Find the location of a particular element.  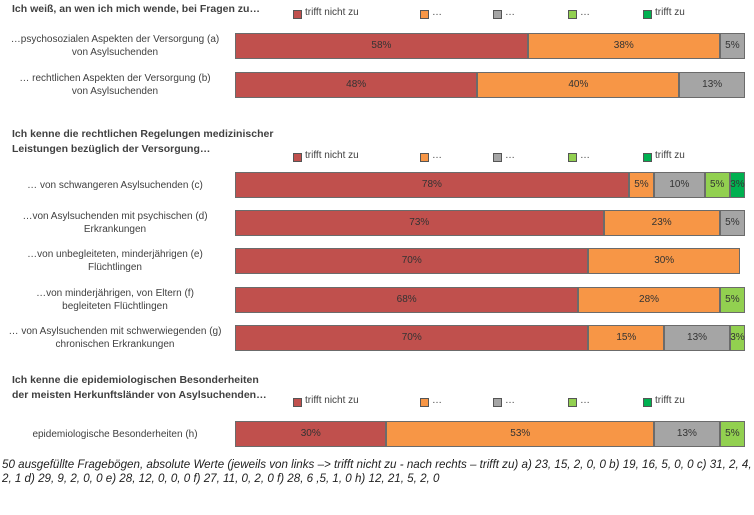

value-label: 58% is located at coordinates (381, 45).